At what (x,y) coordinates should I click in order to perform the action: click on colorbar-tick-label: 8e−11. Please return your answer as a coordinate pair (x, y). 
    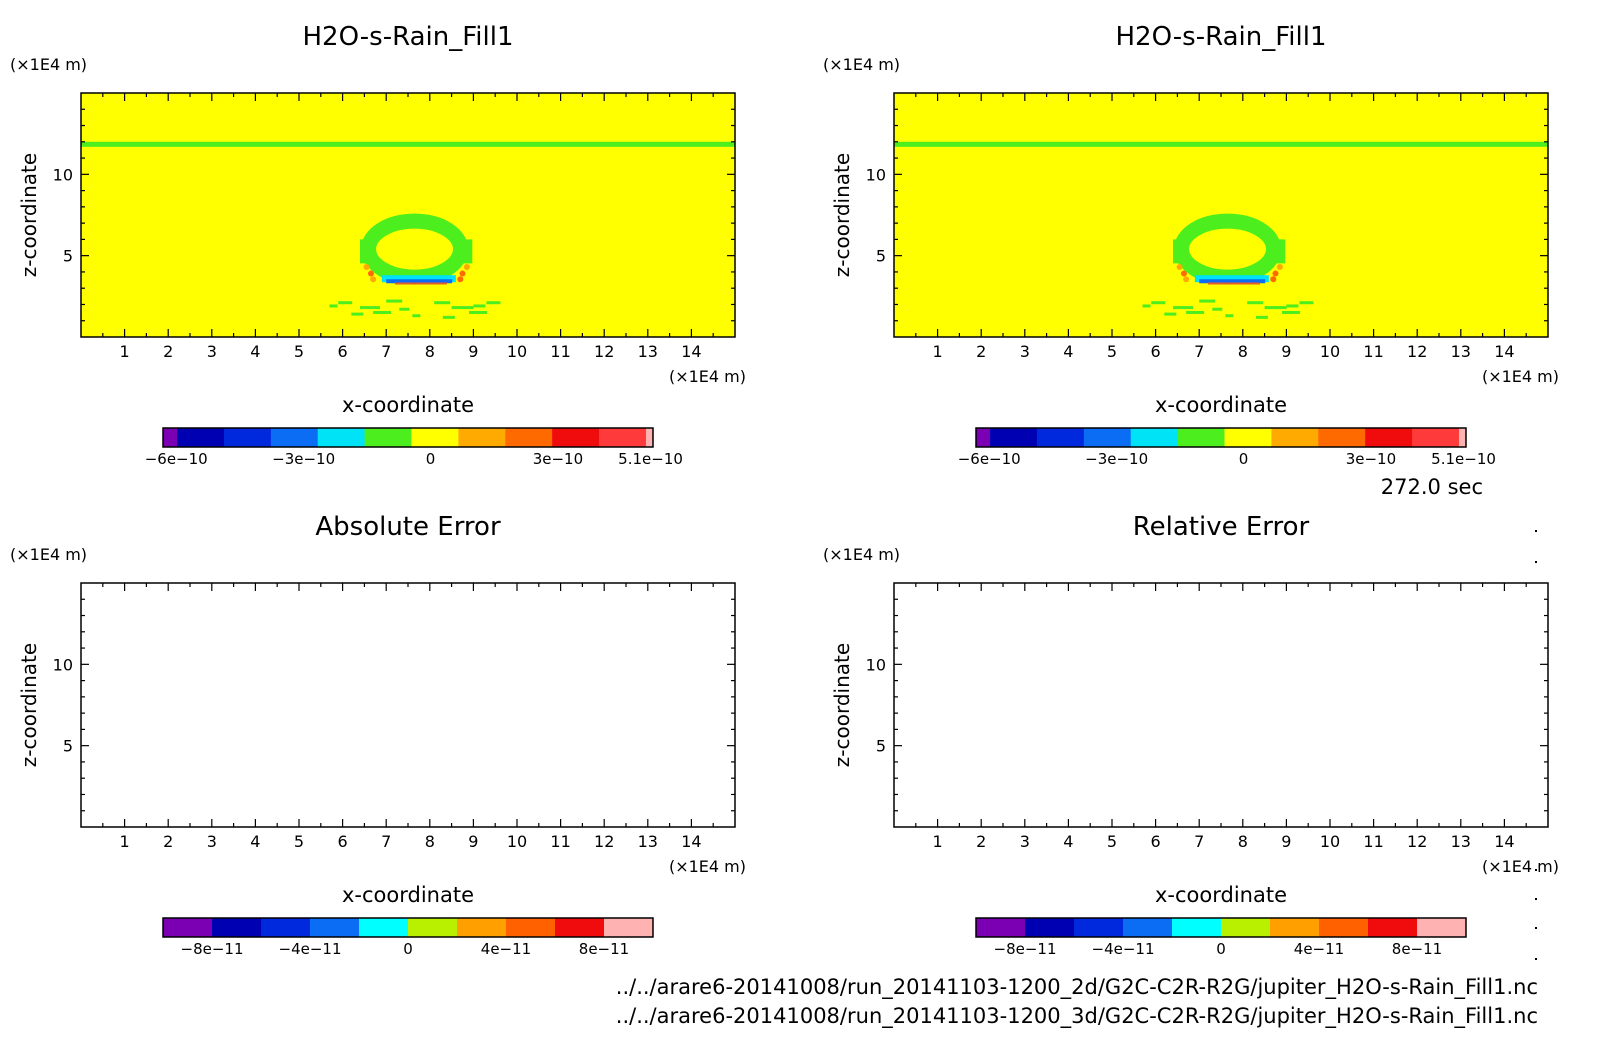
    Looking at the image, I should click on (604, 949).